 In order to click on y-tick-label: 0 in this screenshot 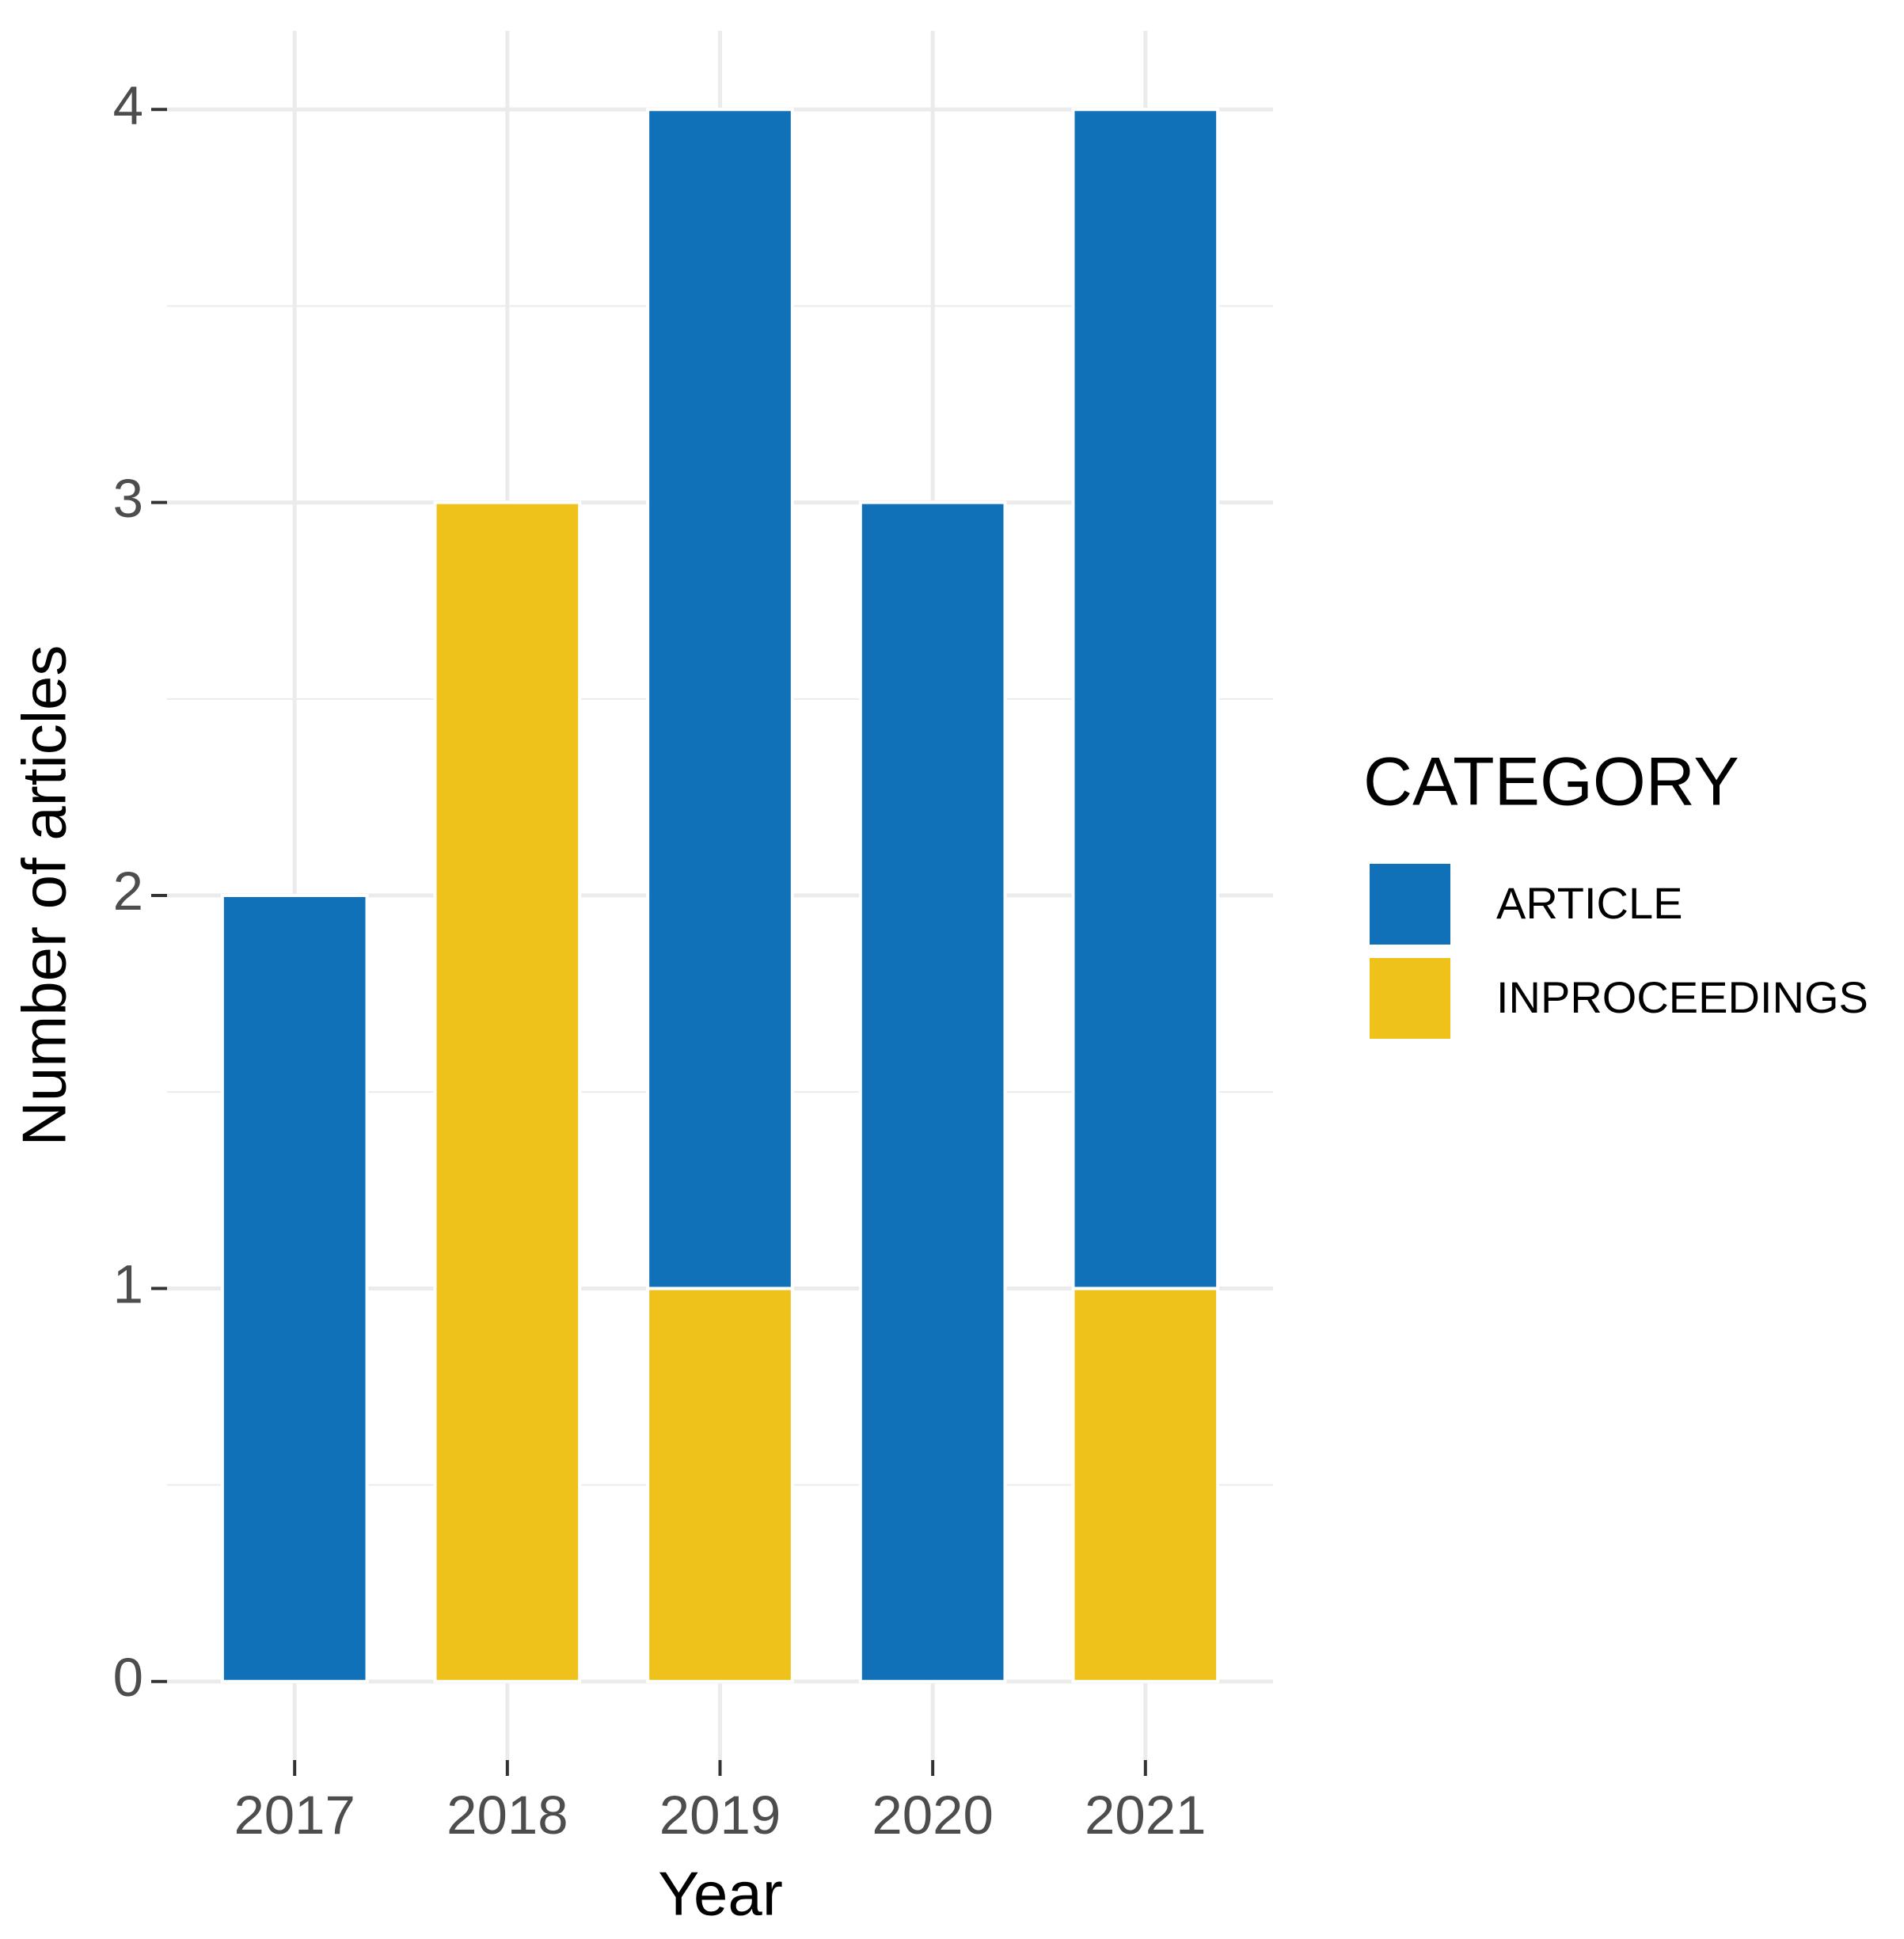, I will do `click(128, 1677)`.